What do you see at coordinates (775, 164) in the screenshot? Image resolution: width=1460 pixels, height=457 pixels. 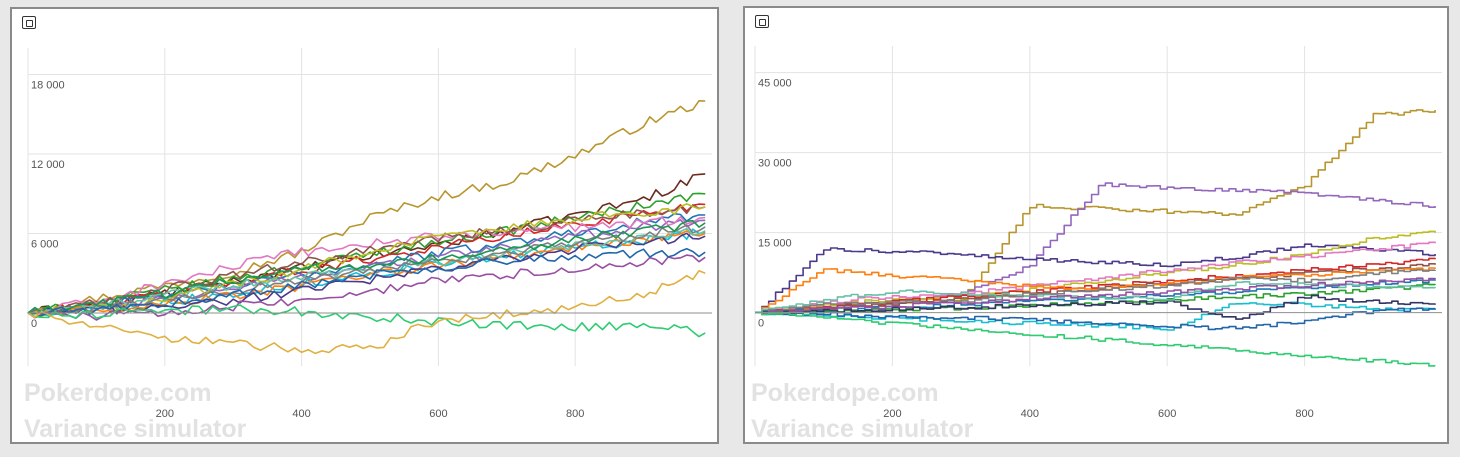 I see `y-tick-label: 30 000` at bounding box center [775, 164].